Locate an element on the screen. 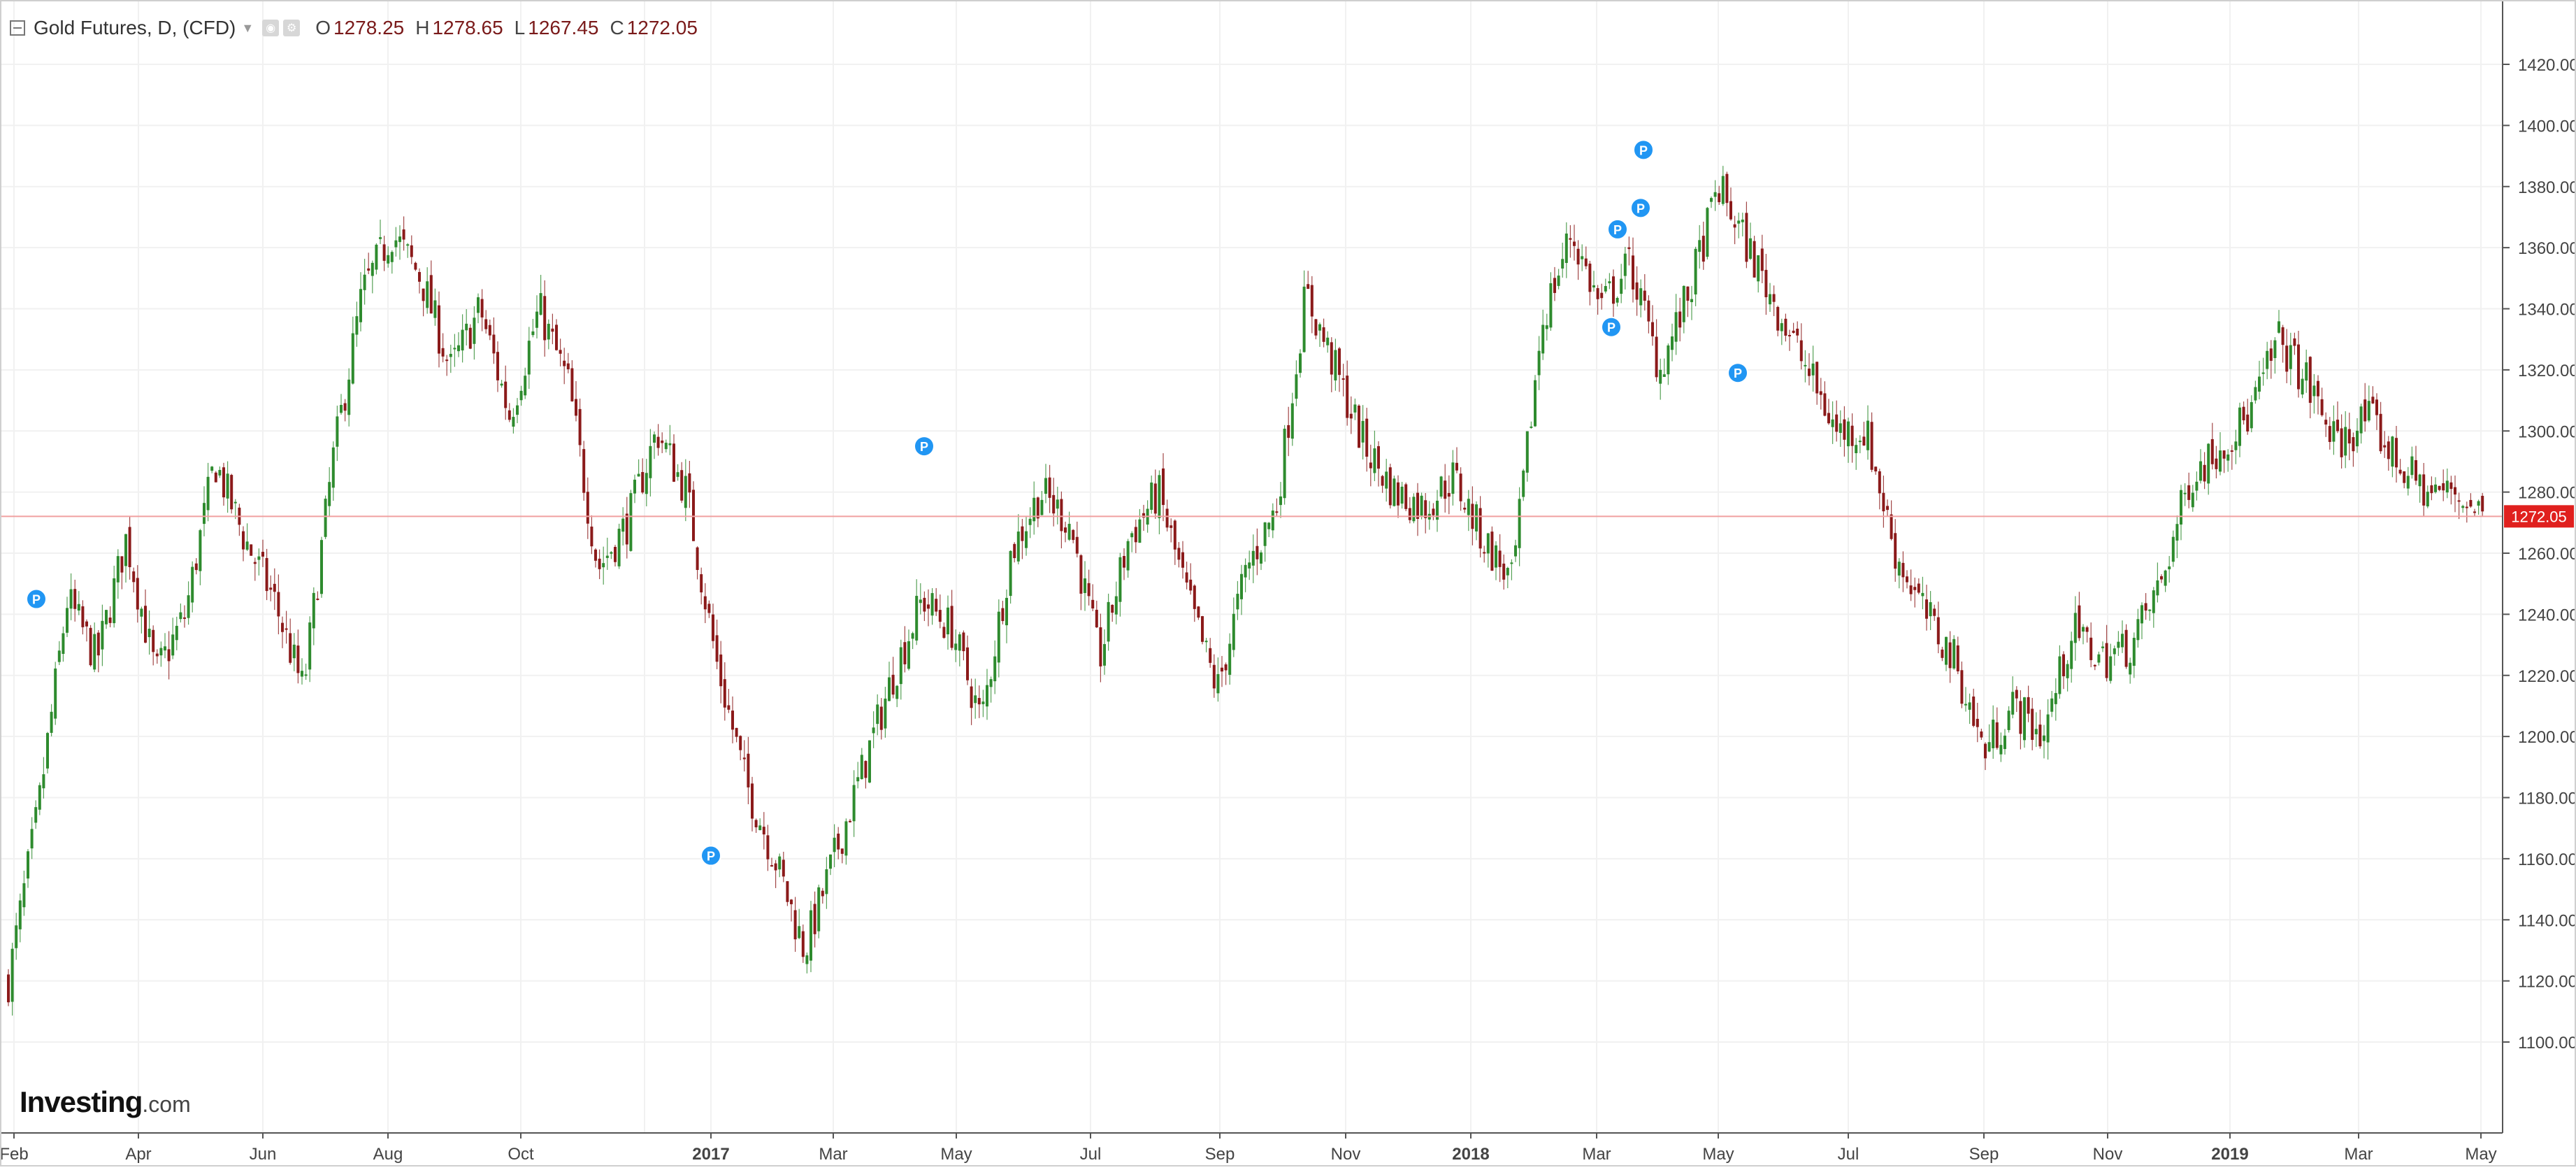 The image size is (2576, 1170). y-tick-label: 1100.00 is located at coordinates (2547, 1043).